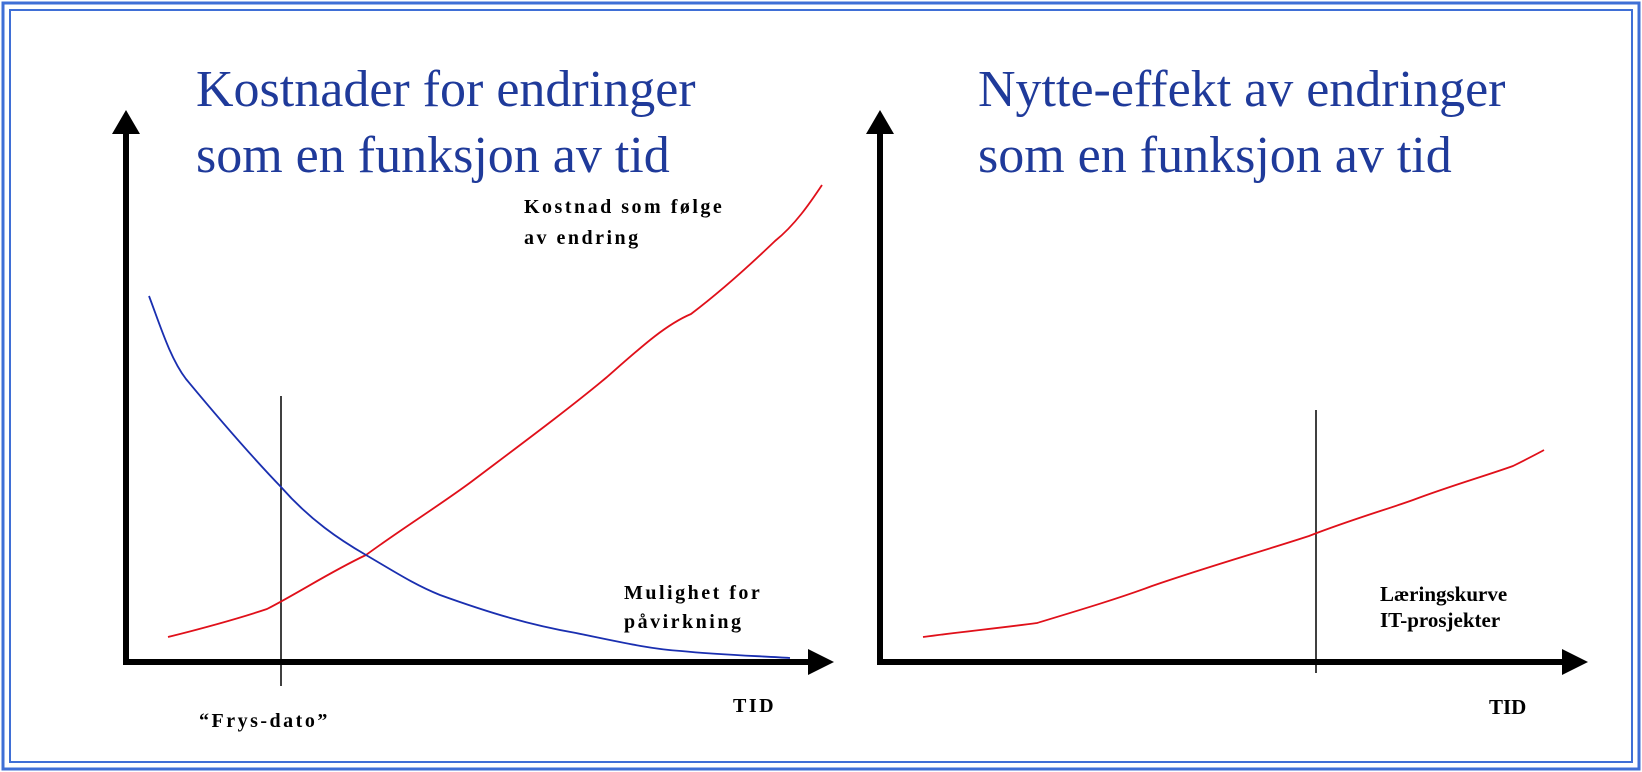 This screenshot has width=1642, height=772. What do you see at coordinates (693, 593) in the screenshot?
I see `curve-label: Mulighet for` at bounding box center [693, 593].